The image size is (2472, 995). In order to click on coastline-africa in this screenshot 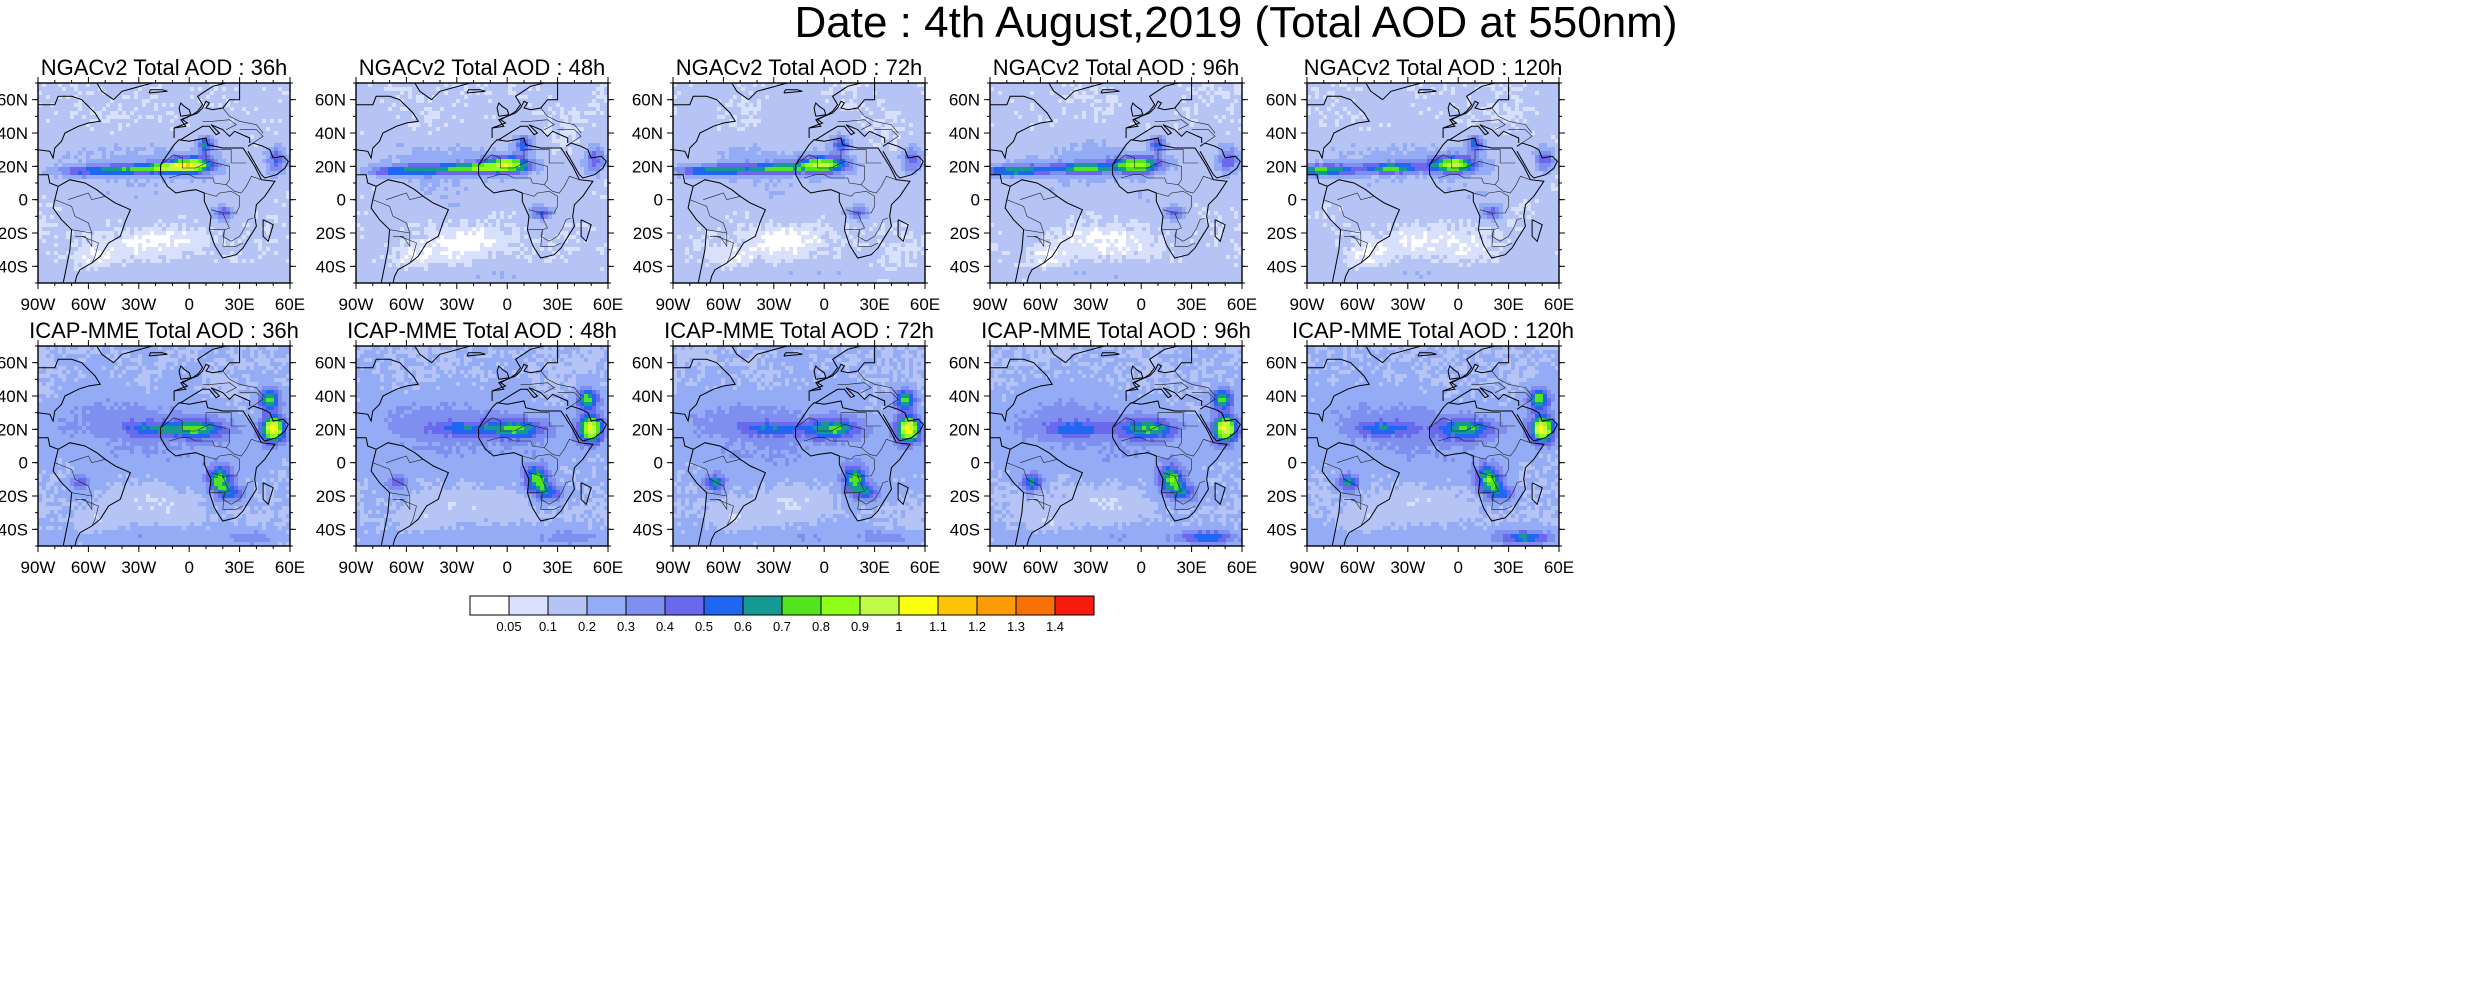, I will do `click(218, 198)`.